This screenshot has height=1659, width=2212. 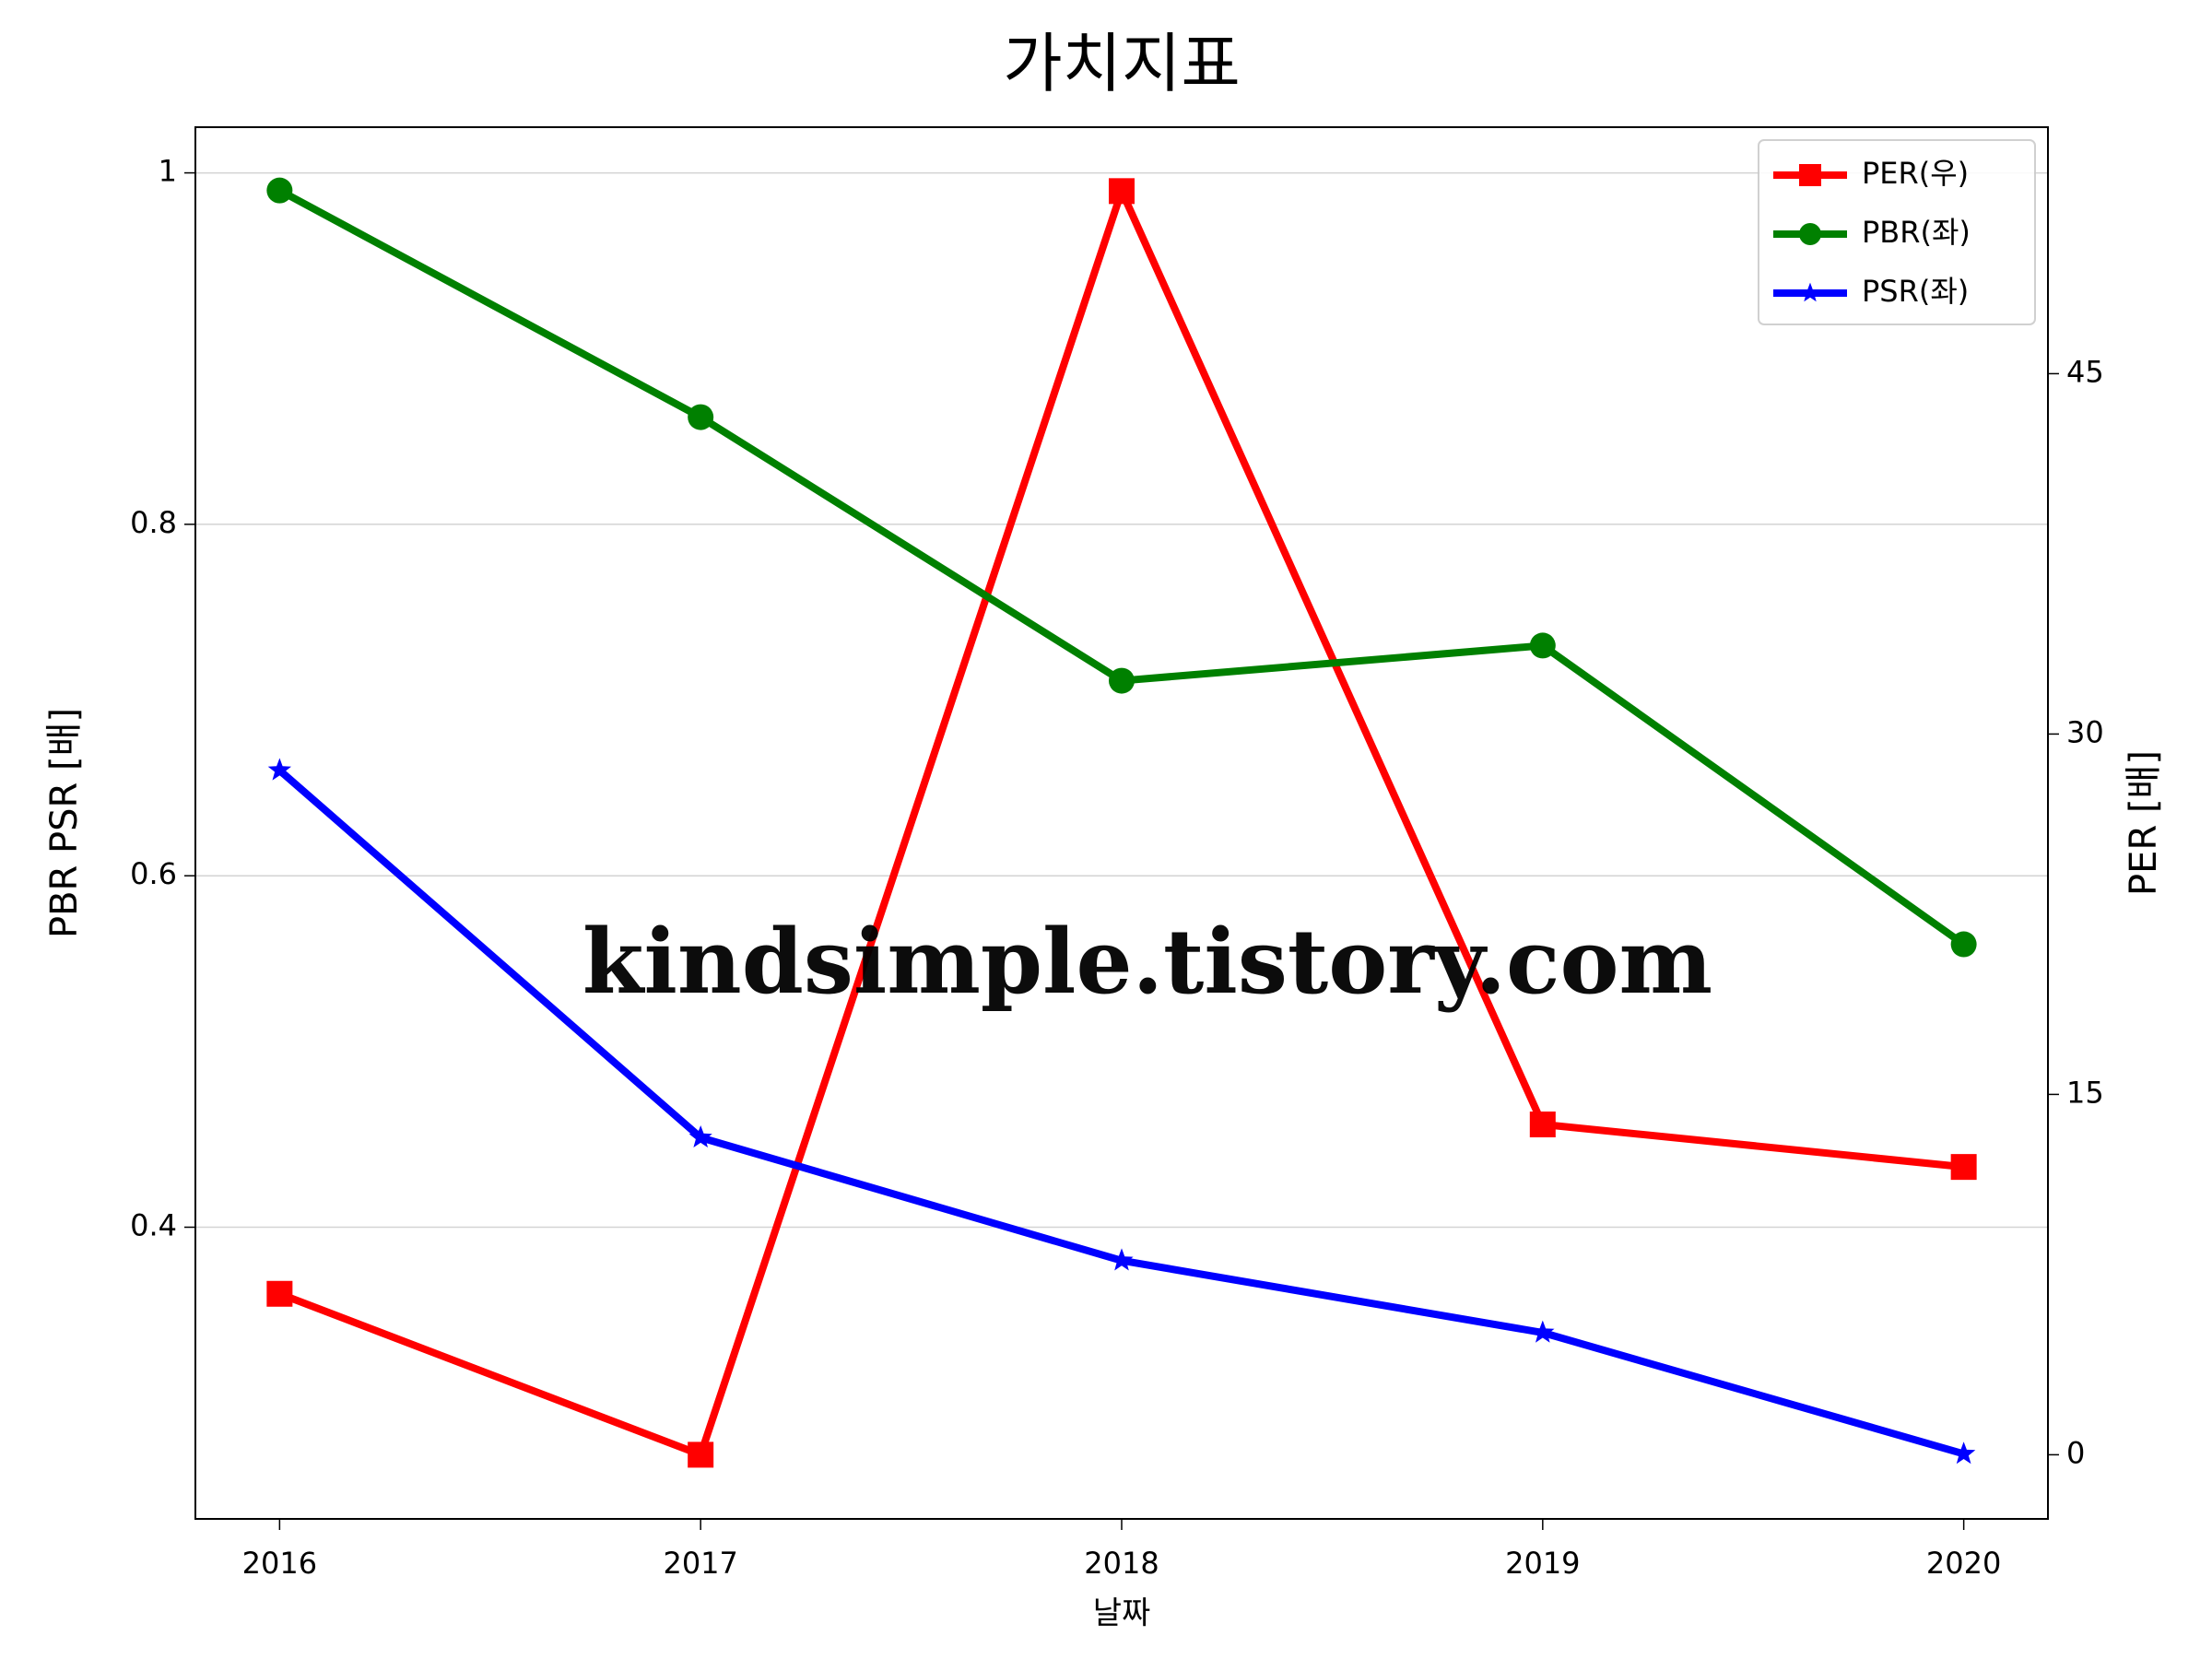 I want to click on legend-box, so click(x=1897, y=232).